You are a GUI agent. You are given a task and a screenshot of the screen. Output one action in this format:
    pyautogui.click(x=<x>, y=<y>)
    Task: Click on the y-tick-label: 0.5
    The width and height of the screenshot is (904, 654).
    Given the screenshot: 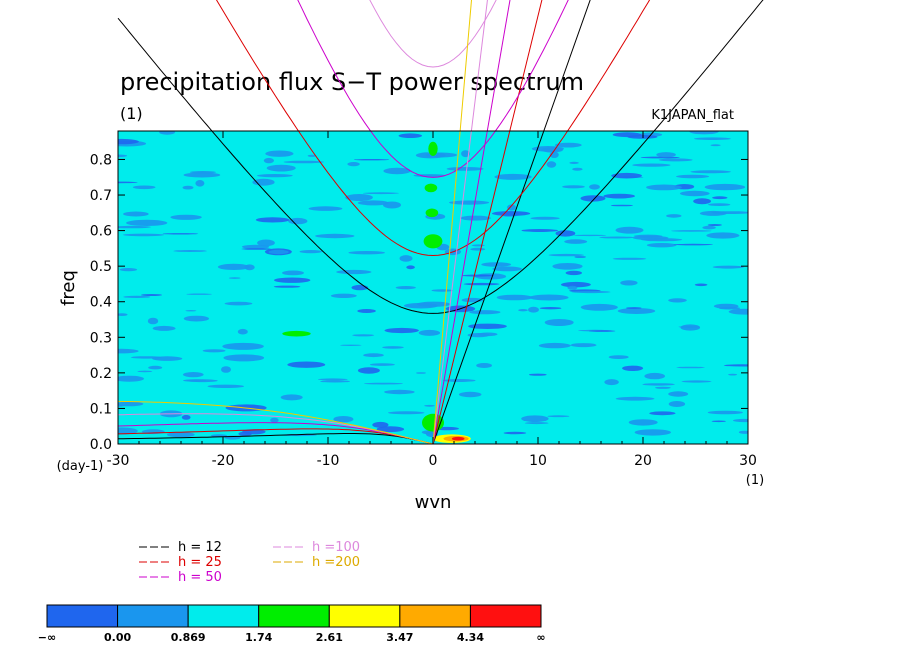 What is the action you would take?
    pyautogui.click(x=101, y=267)
    